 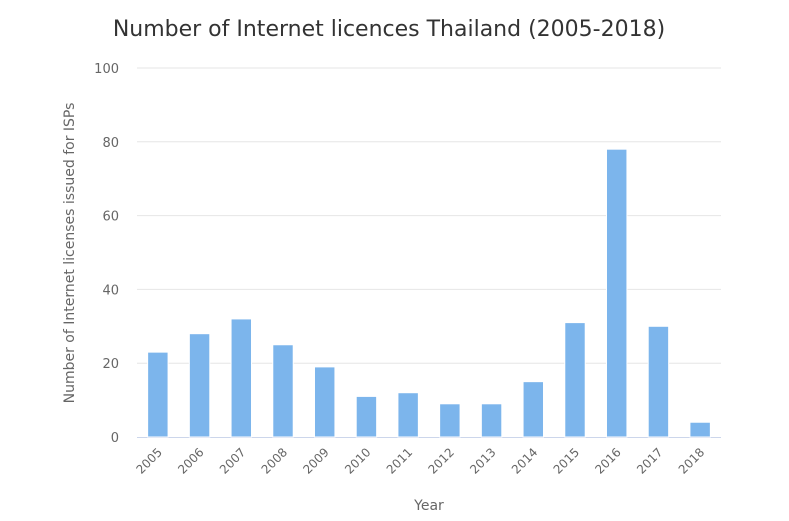 What do you see at coordinates (533, 409) in the screenshot?
I see `bar-2014` at bounding box center [533, 409].